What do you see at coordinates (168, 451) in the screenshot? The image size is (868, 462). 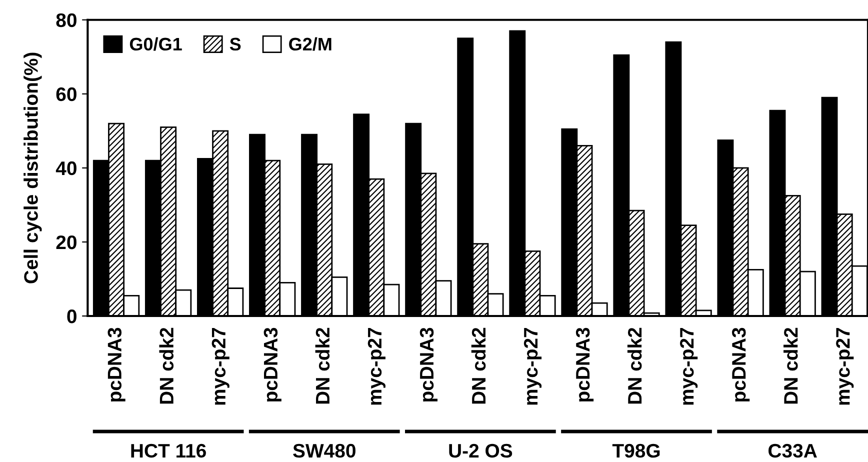 I see `text: HCT 116` at bounding box center [168, 451].